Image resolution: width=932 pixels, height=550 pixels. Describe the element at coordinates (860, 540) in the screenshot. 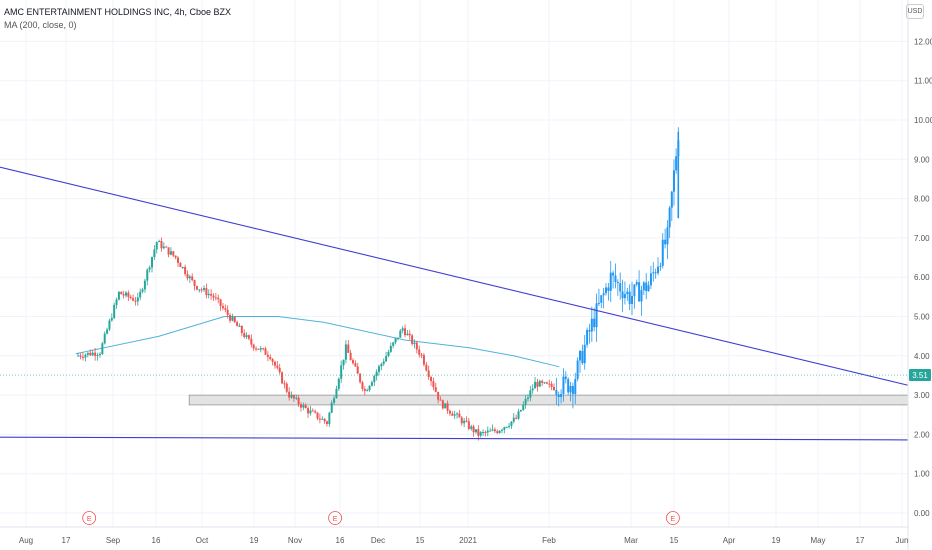

I see `time-tick-label: 17` at that location.